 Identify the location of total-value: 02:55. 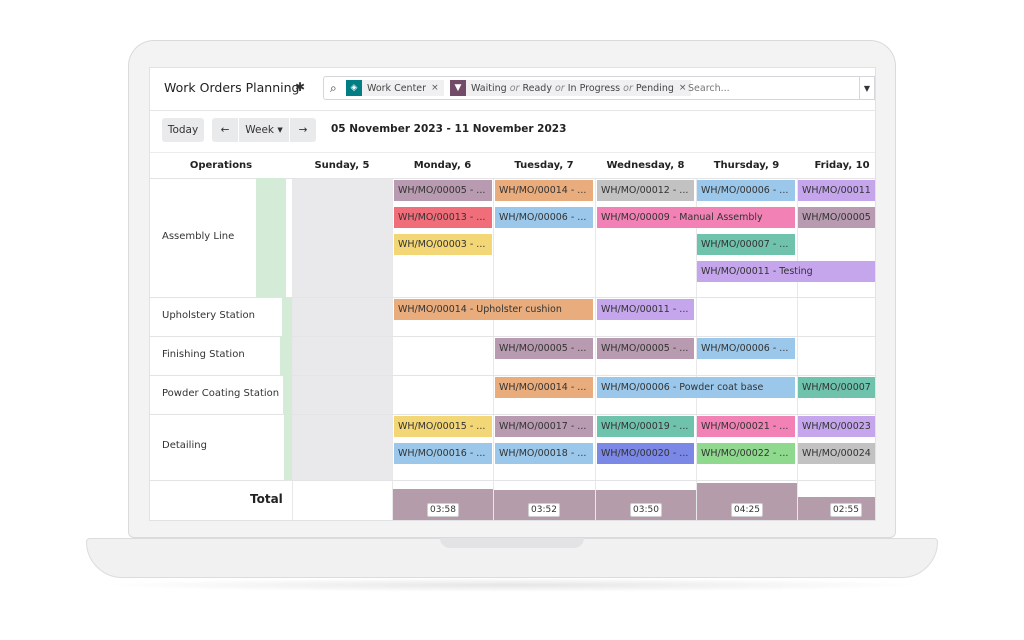
(846, 510).